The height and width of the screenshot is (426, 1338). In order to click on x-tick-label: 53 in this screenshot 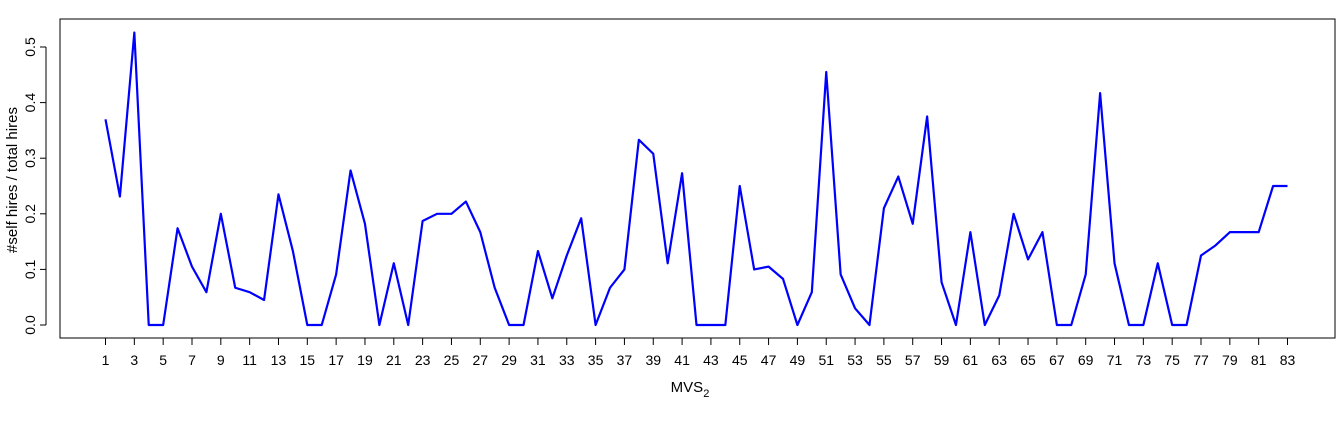, I will do `click(855, 360)`.